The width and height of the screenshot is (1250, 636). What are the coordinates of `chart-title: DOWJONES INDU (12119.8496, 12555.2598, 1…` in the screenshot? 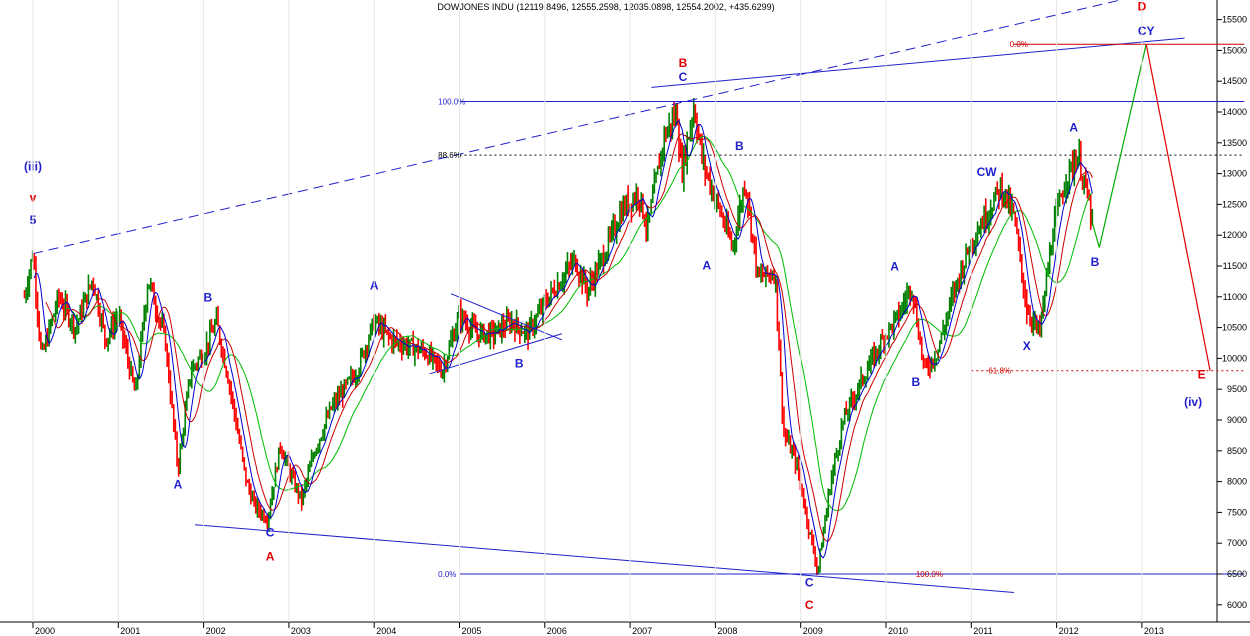 It's located at (605, 7).